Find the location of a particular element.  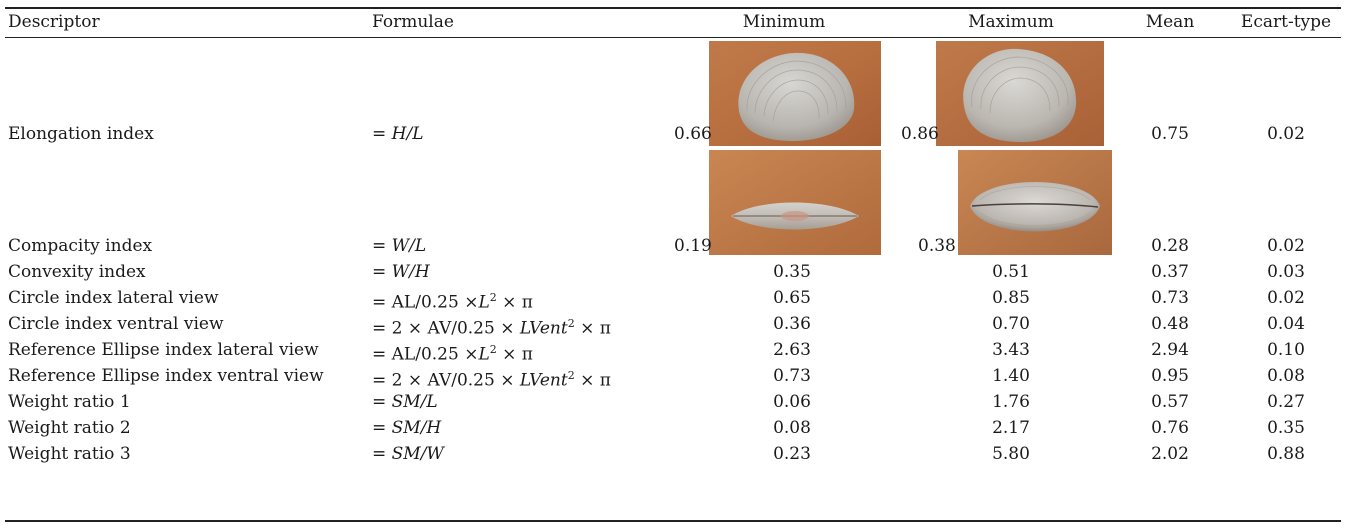

row-10-ecart-type: 0.88 is located at coordinates (1286, 454).